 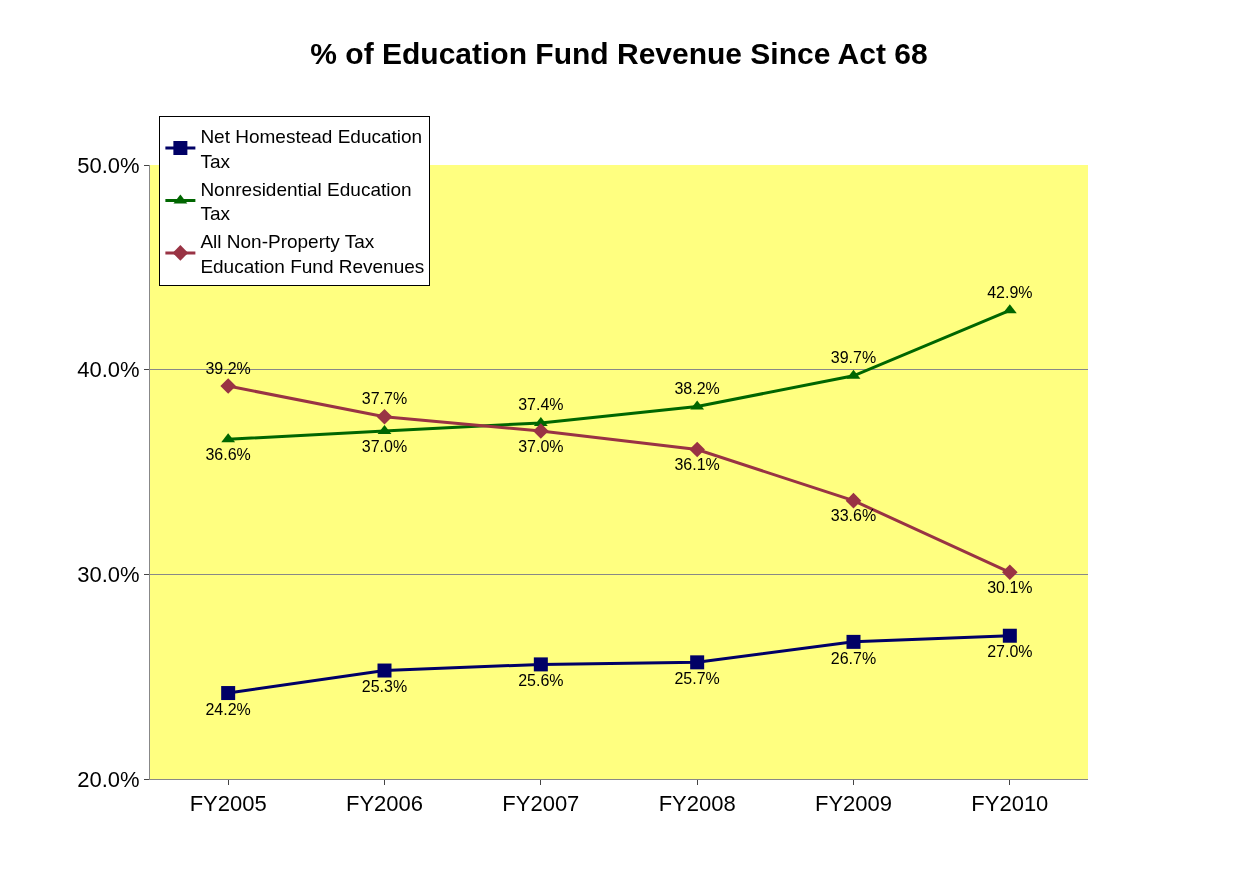 What do you see at coordinates (228, 454) in the screenshot?
I see `data-label: 36.6%` at bounding box center [228, 454].